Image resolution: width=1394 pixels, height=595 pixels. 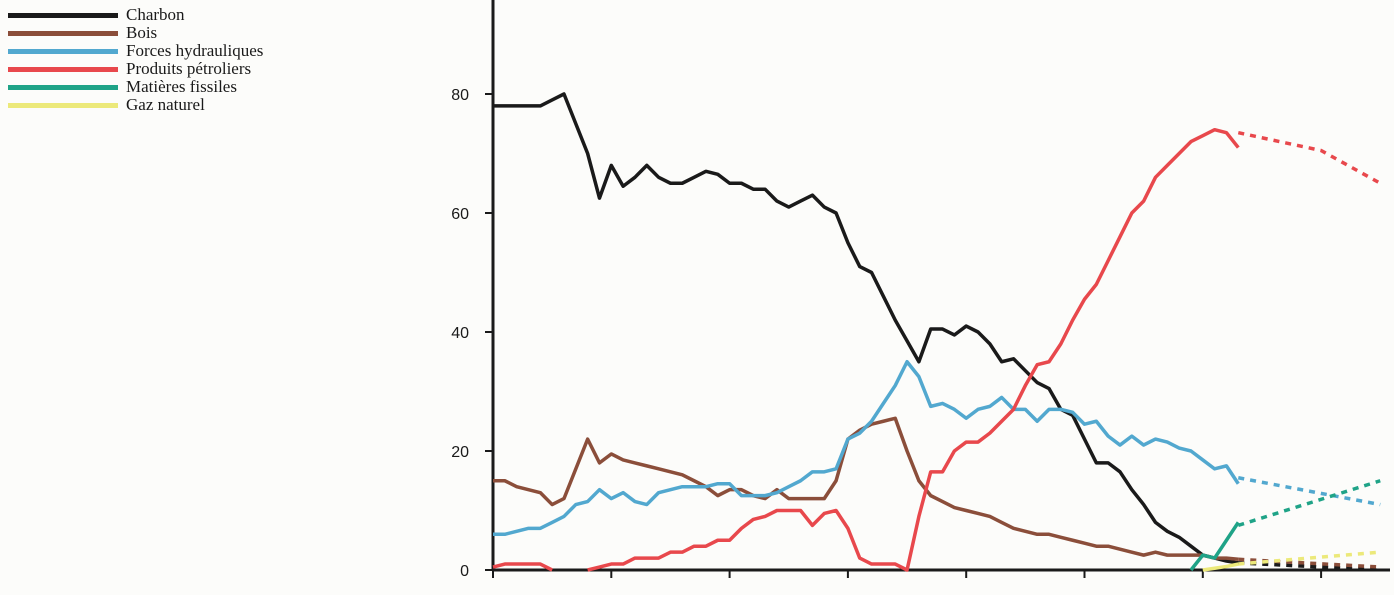 I want to click on series-projection-forces-hydrauliques, so click(x=1309, y=491).